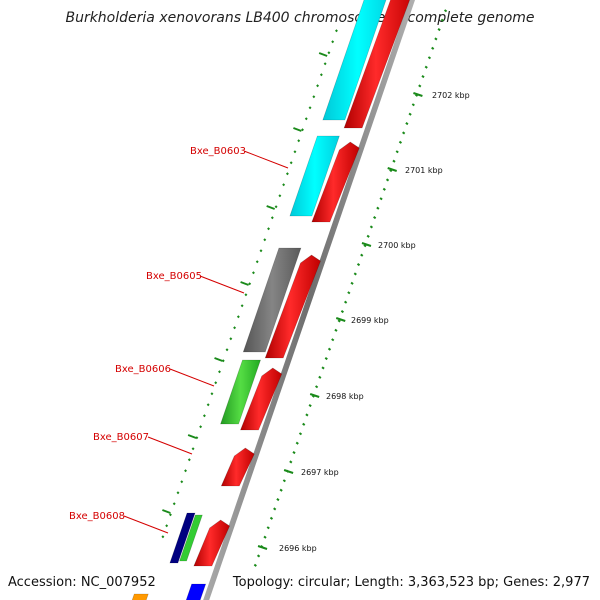 The width and height of the screenshot is (600, 600). I want to click on gene-label-bxe-b0608: Bxe_B0608, so click(97, 516).